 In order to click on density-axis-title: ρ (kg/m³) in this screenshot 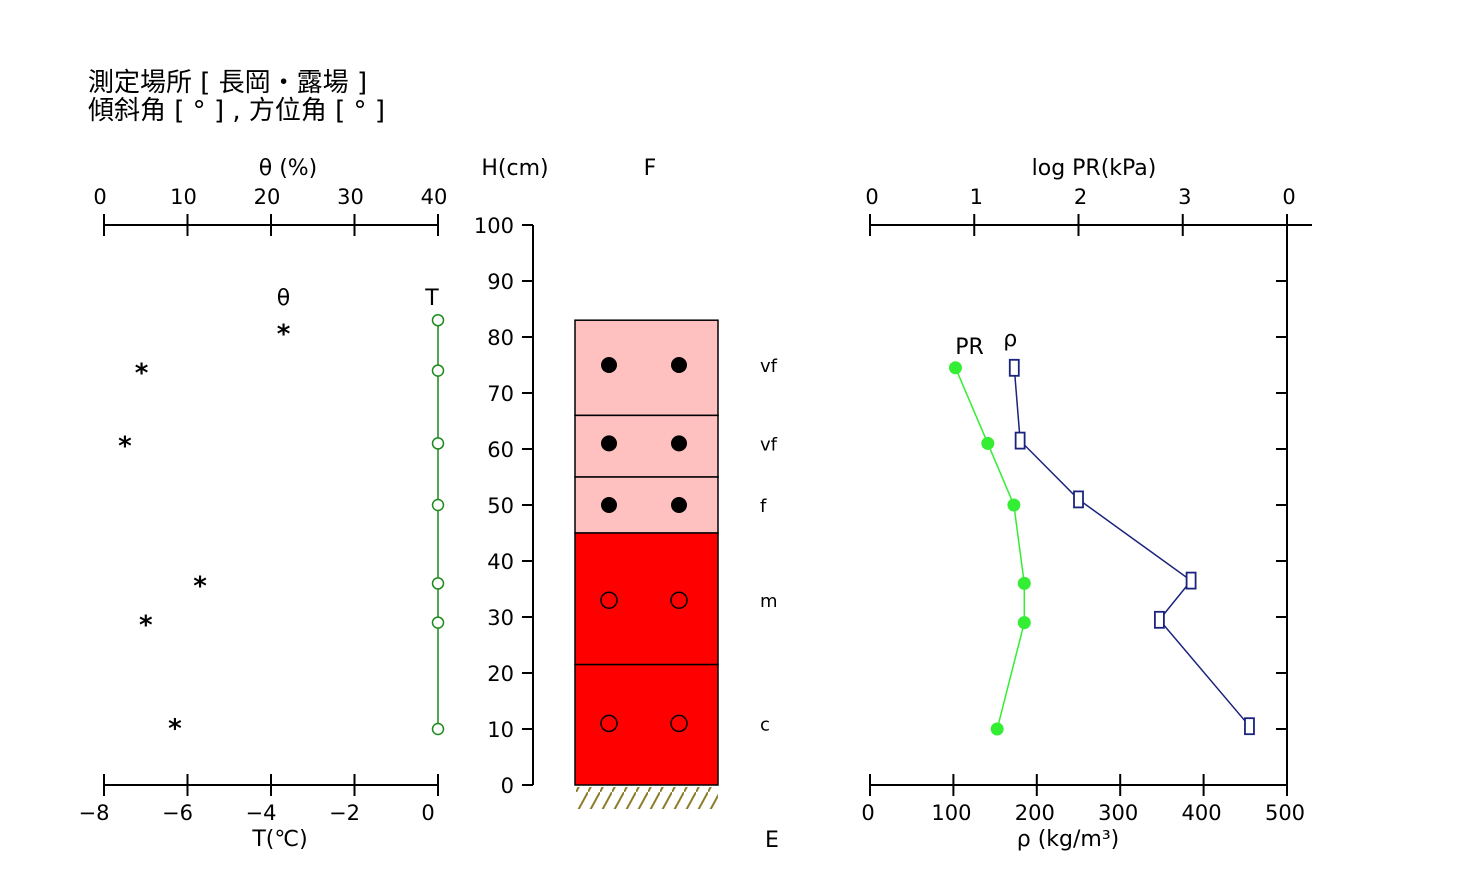, I will do `click(1068, 839)`.